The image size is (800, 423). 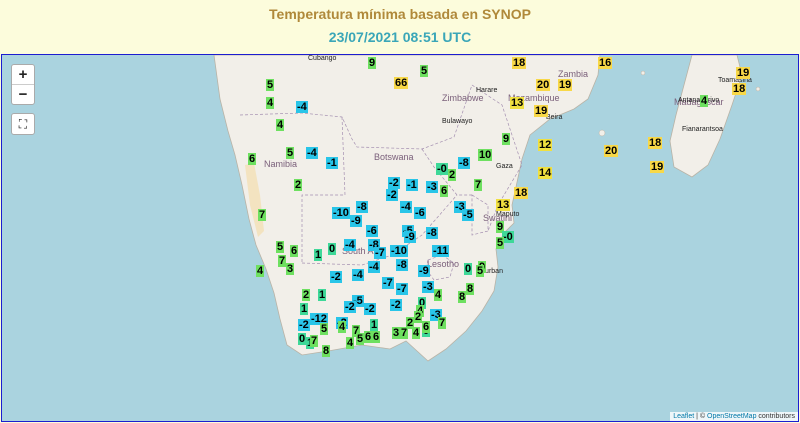 I want to click on osm-link: OpenStreetMap, so click(x=732, y=416).